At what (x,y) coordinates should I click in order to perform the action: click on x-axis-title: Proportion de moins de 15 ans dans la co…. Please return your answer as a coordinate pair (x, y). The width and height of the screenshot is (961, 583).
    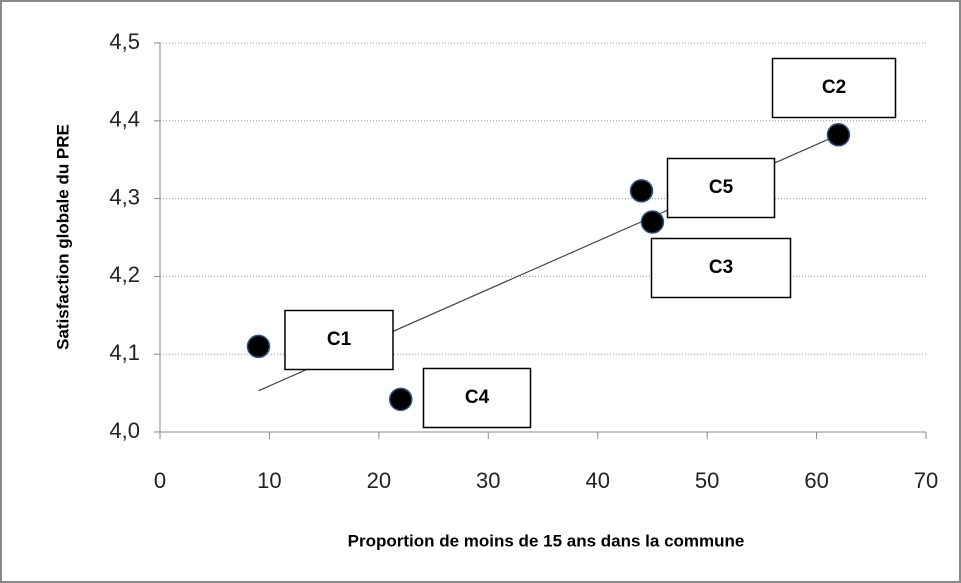
    Looking at the image, I should click on (546, 540).